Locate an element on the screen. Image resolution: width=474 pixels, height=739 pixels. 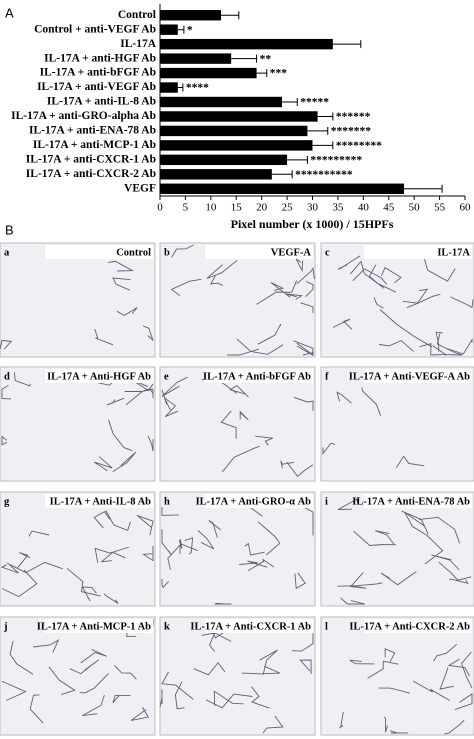
x-tick-label: 30 is located at coordinates (313, 208).